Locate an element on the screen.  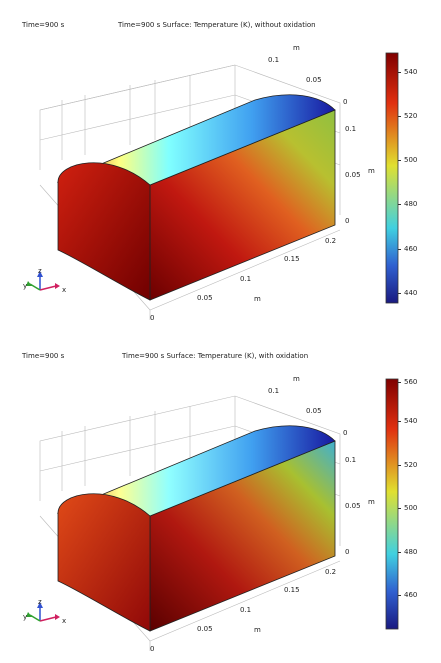
colorbar-tick-2: 500 is located at coordinates (411, 160).